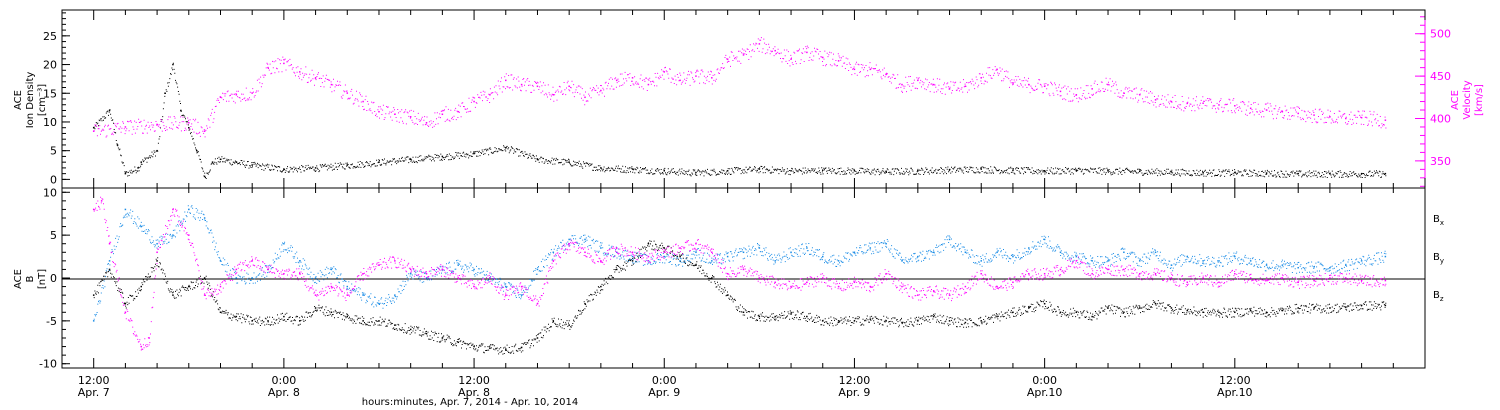  I want to click on density-tick-label: 20, so click(50, 65).